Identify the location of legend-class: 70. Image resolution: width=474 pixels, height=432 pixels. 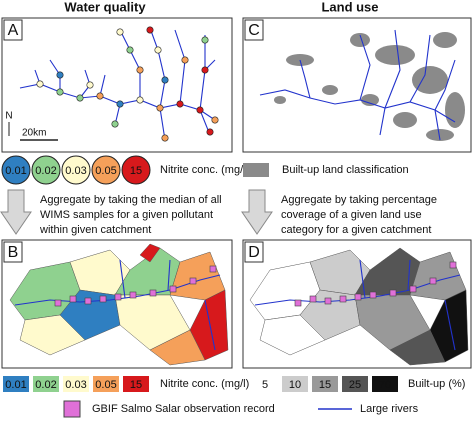
(385, 385).